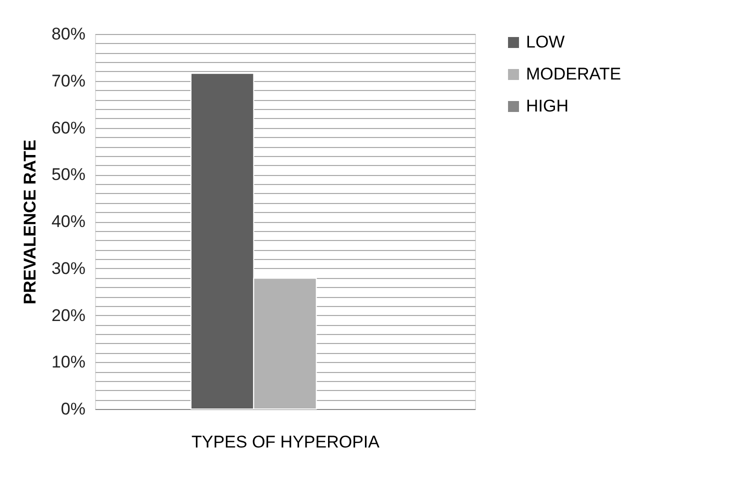 The image size is (750, 490). Describe the element at coordinates (68, 221) in the screenshot. I see `y-tick-label: 40%` at that location.